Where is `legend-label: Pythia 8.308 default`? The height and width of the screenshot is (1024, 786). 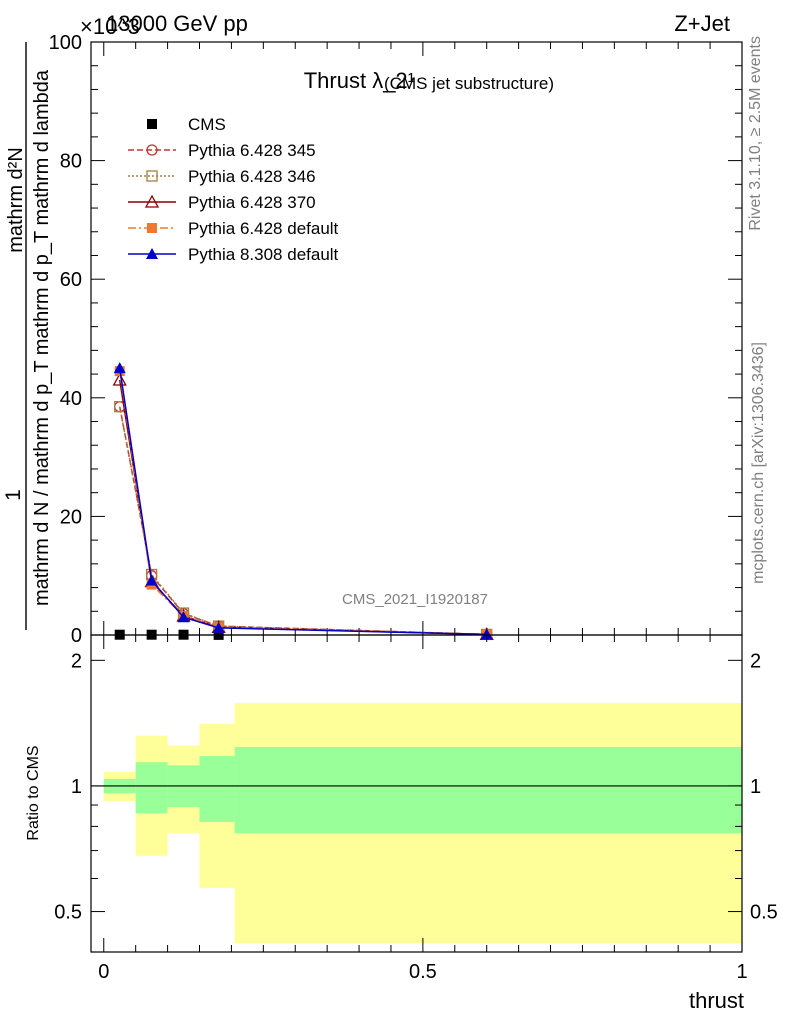
legend-label: Pythia 8.308 default is located at coordinates (263, 254).